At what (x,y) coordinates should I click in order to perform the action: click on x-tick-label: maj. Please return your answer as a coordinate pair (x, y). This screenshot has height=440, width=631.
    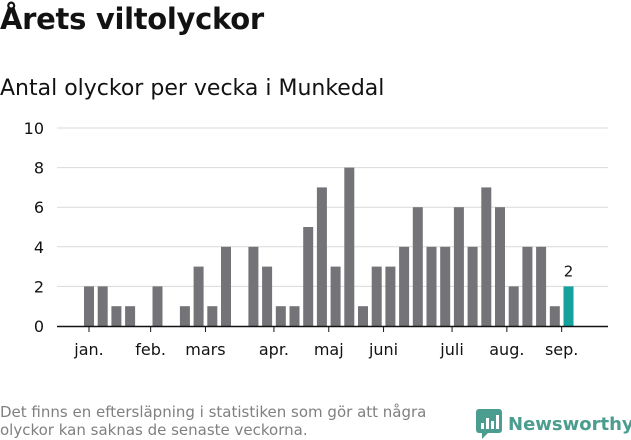
    Looking at the image, I should click on (329, 349).